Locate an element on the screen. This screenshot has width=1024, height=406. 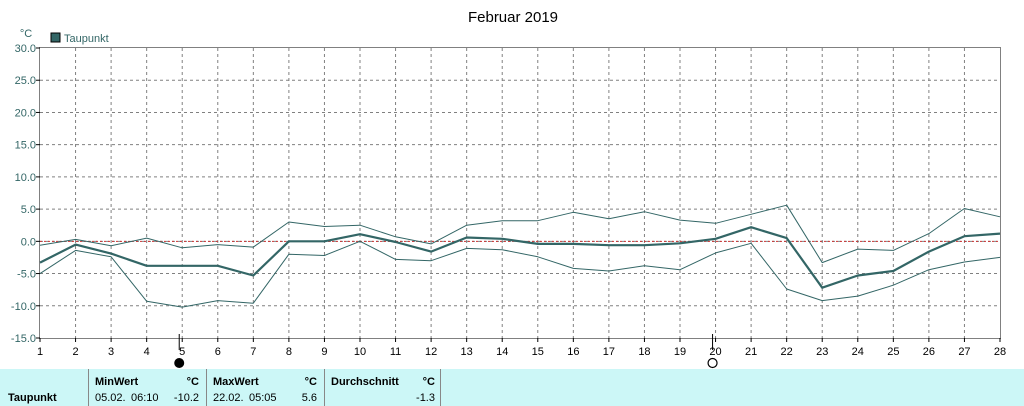
stats-avg-value: -1.3 is located at coordinates (425, 398).